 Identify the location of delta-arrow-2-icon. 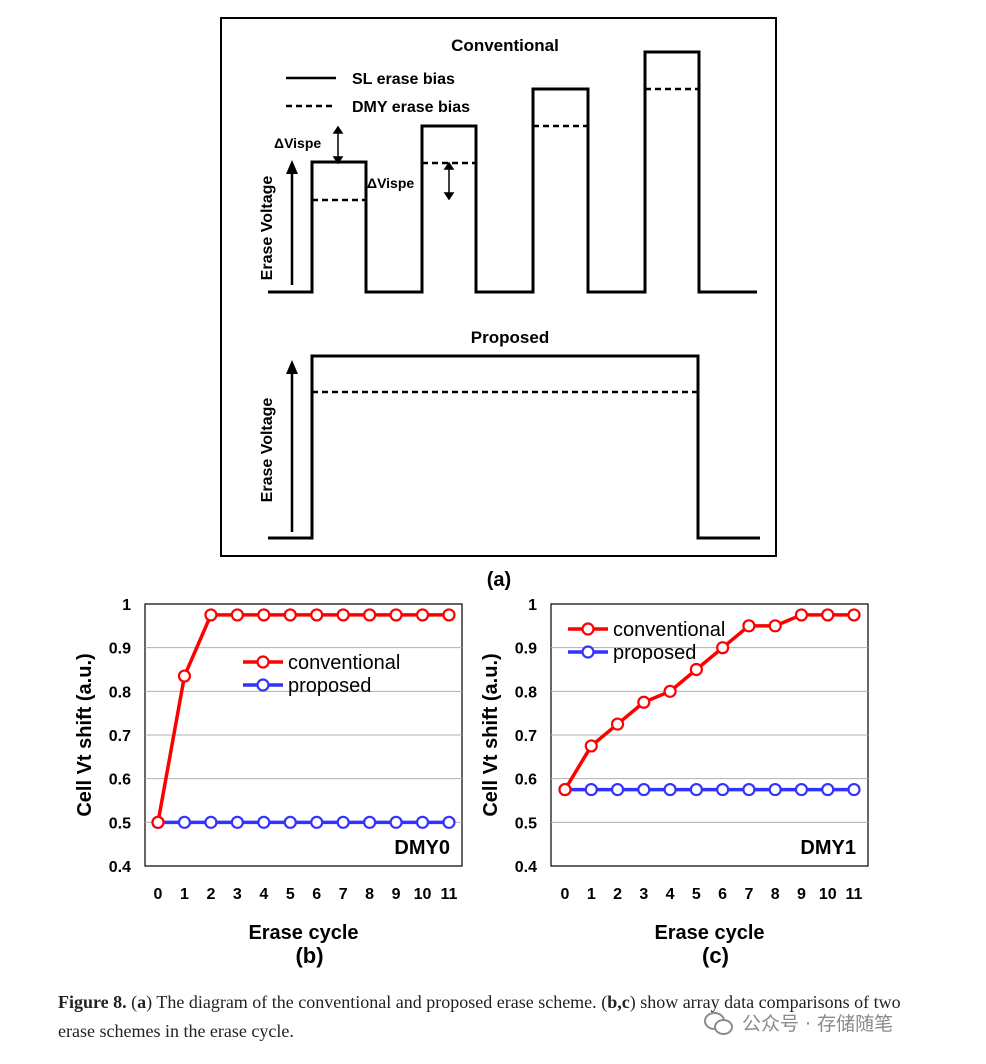
(449, 181).